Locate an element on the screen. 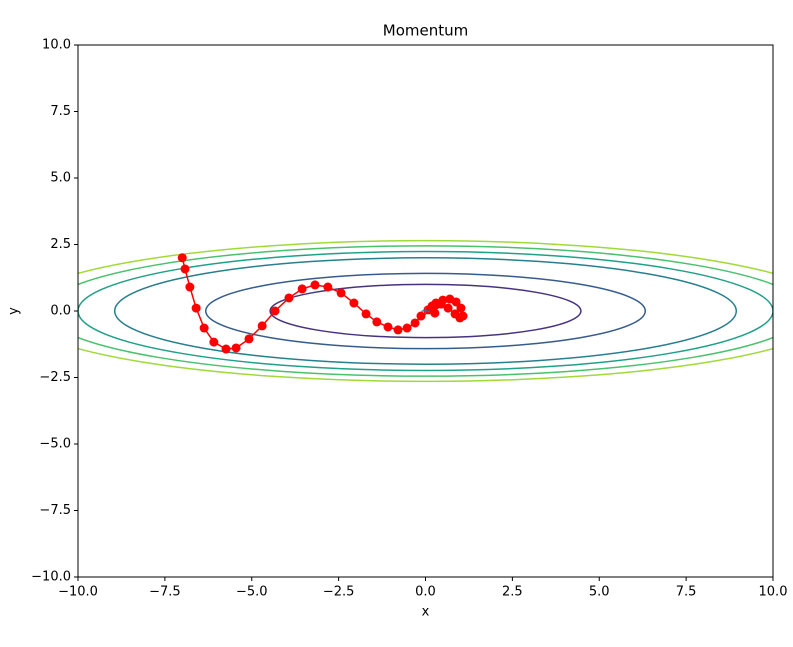  x-tick-label: −5.0 is located at coordinates (252, 592).